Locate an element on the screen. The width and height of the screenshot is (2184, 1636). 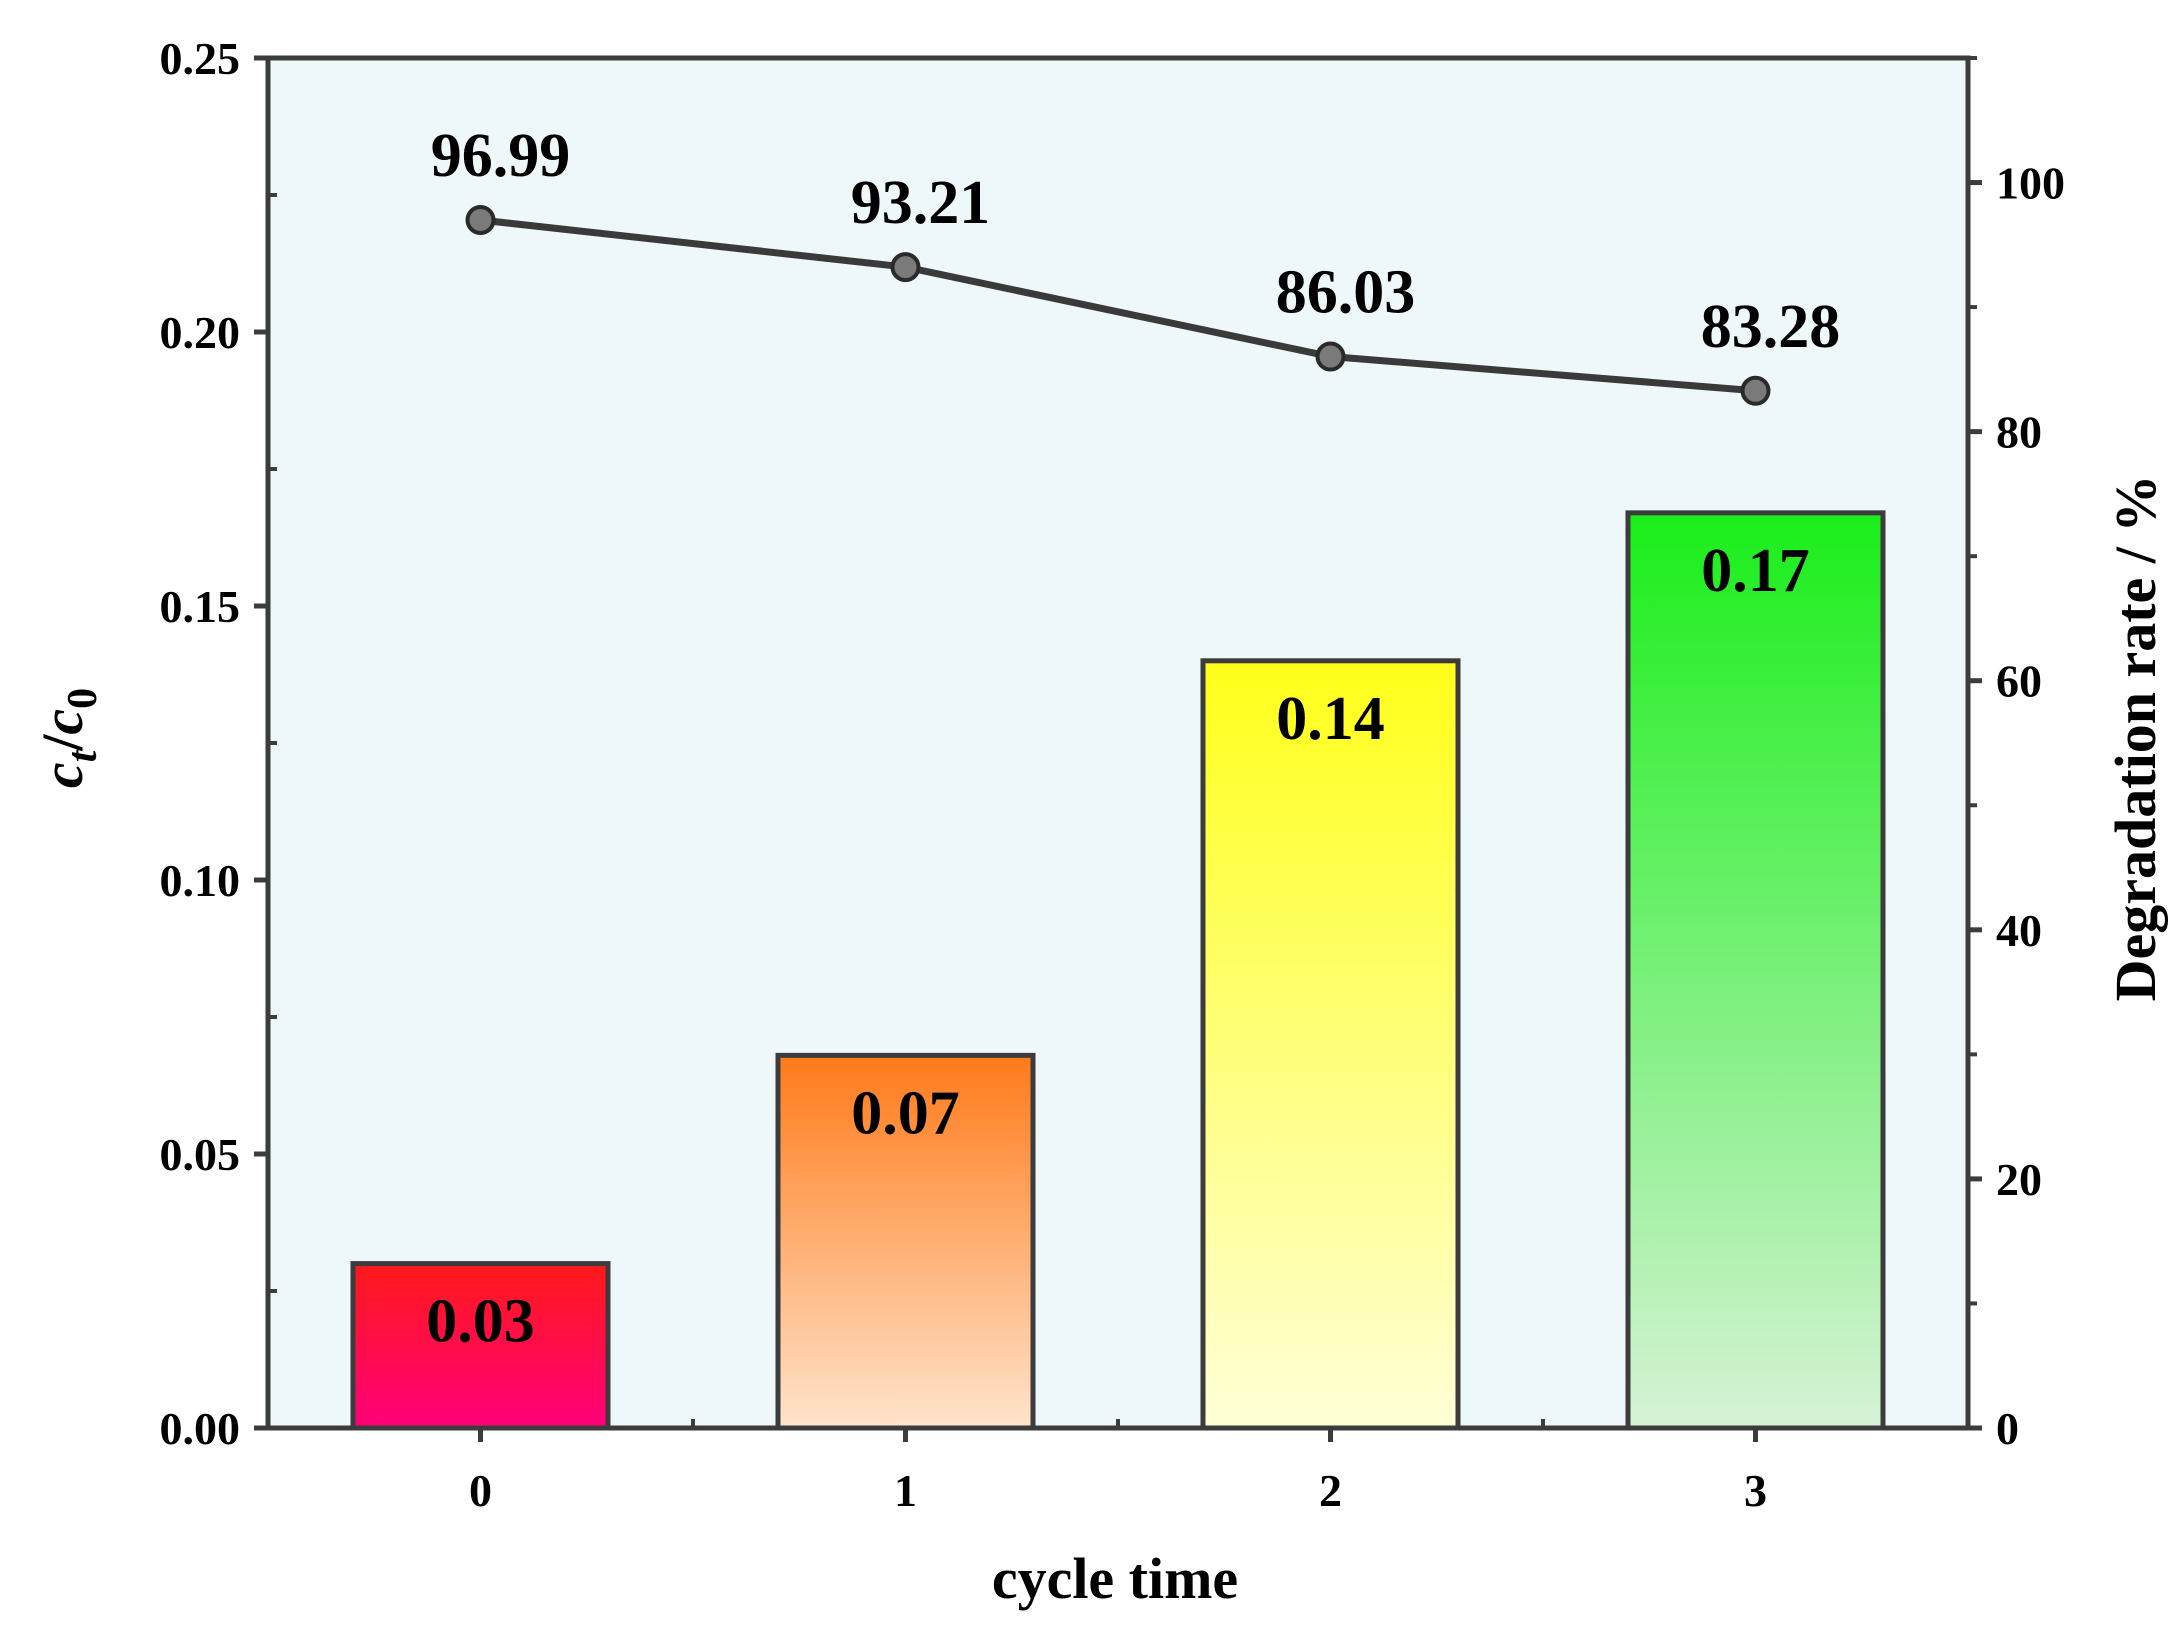
degradation-label-0: 96.99 is located at coordinates (501, 156).